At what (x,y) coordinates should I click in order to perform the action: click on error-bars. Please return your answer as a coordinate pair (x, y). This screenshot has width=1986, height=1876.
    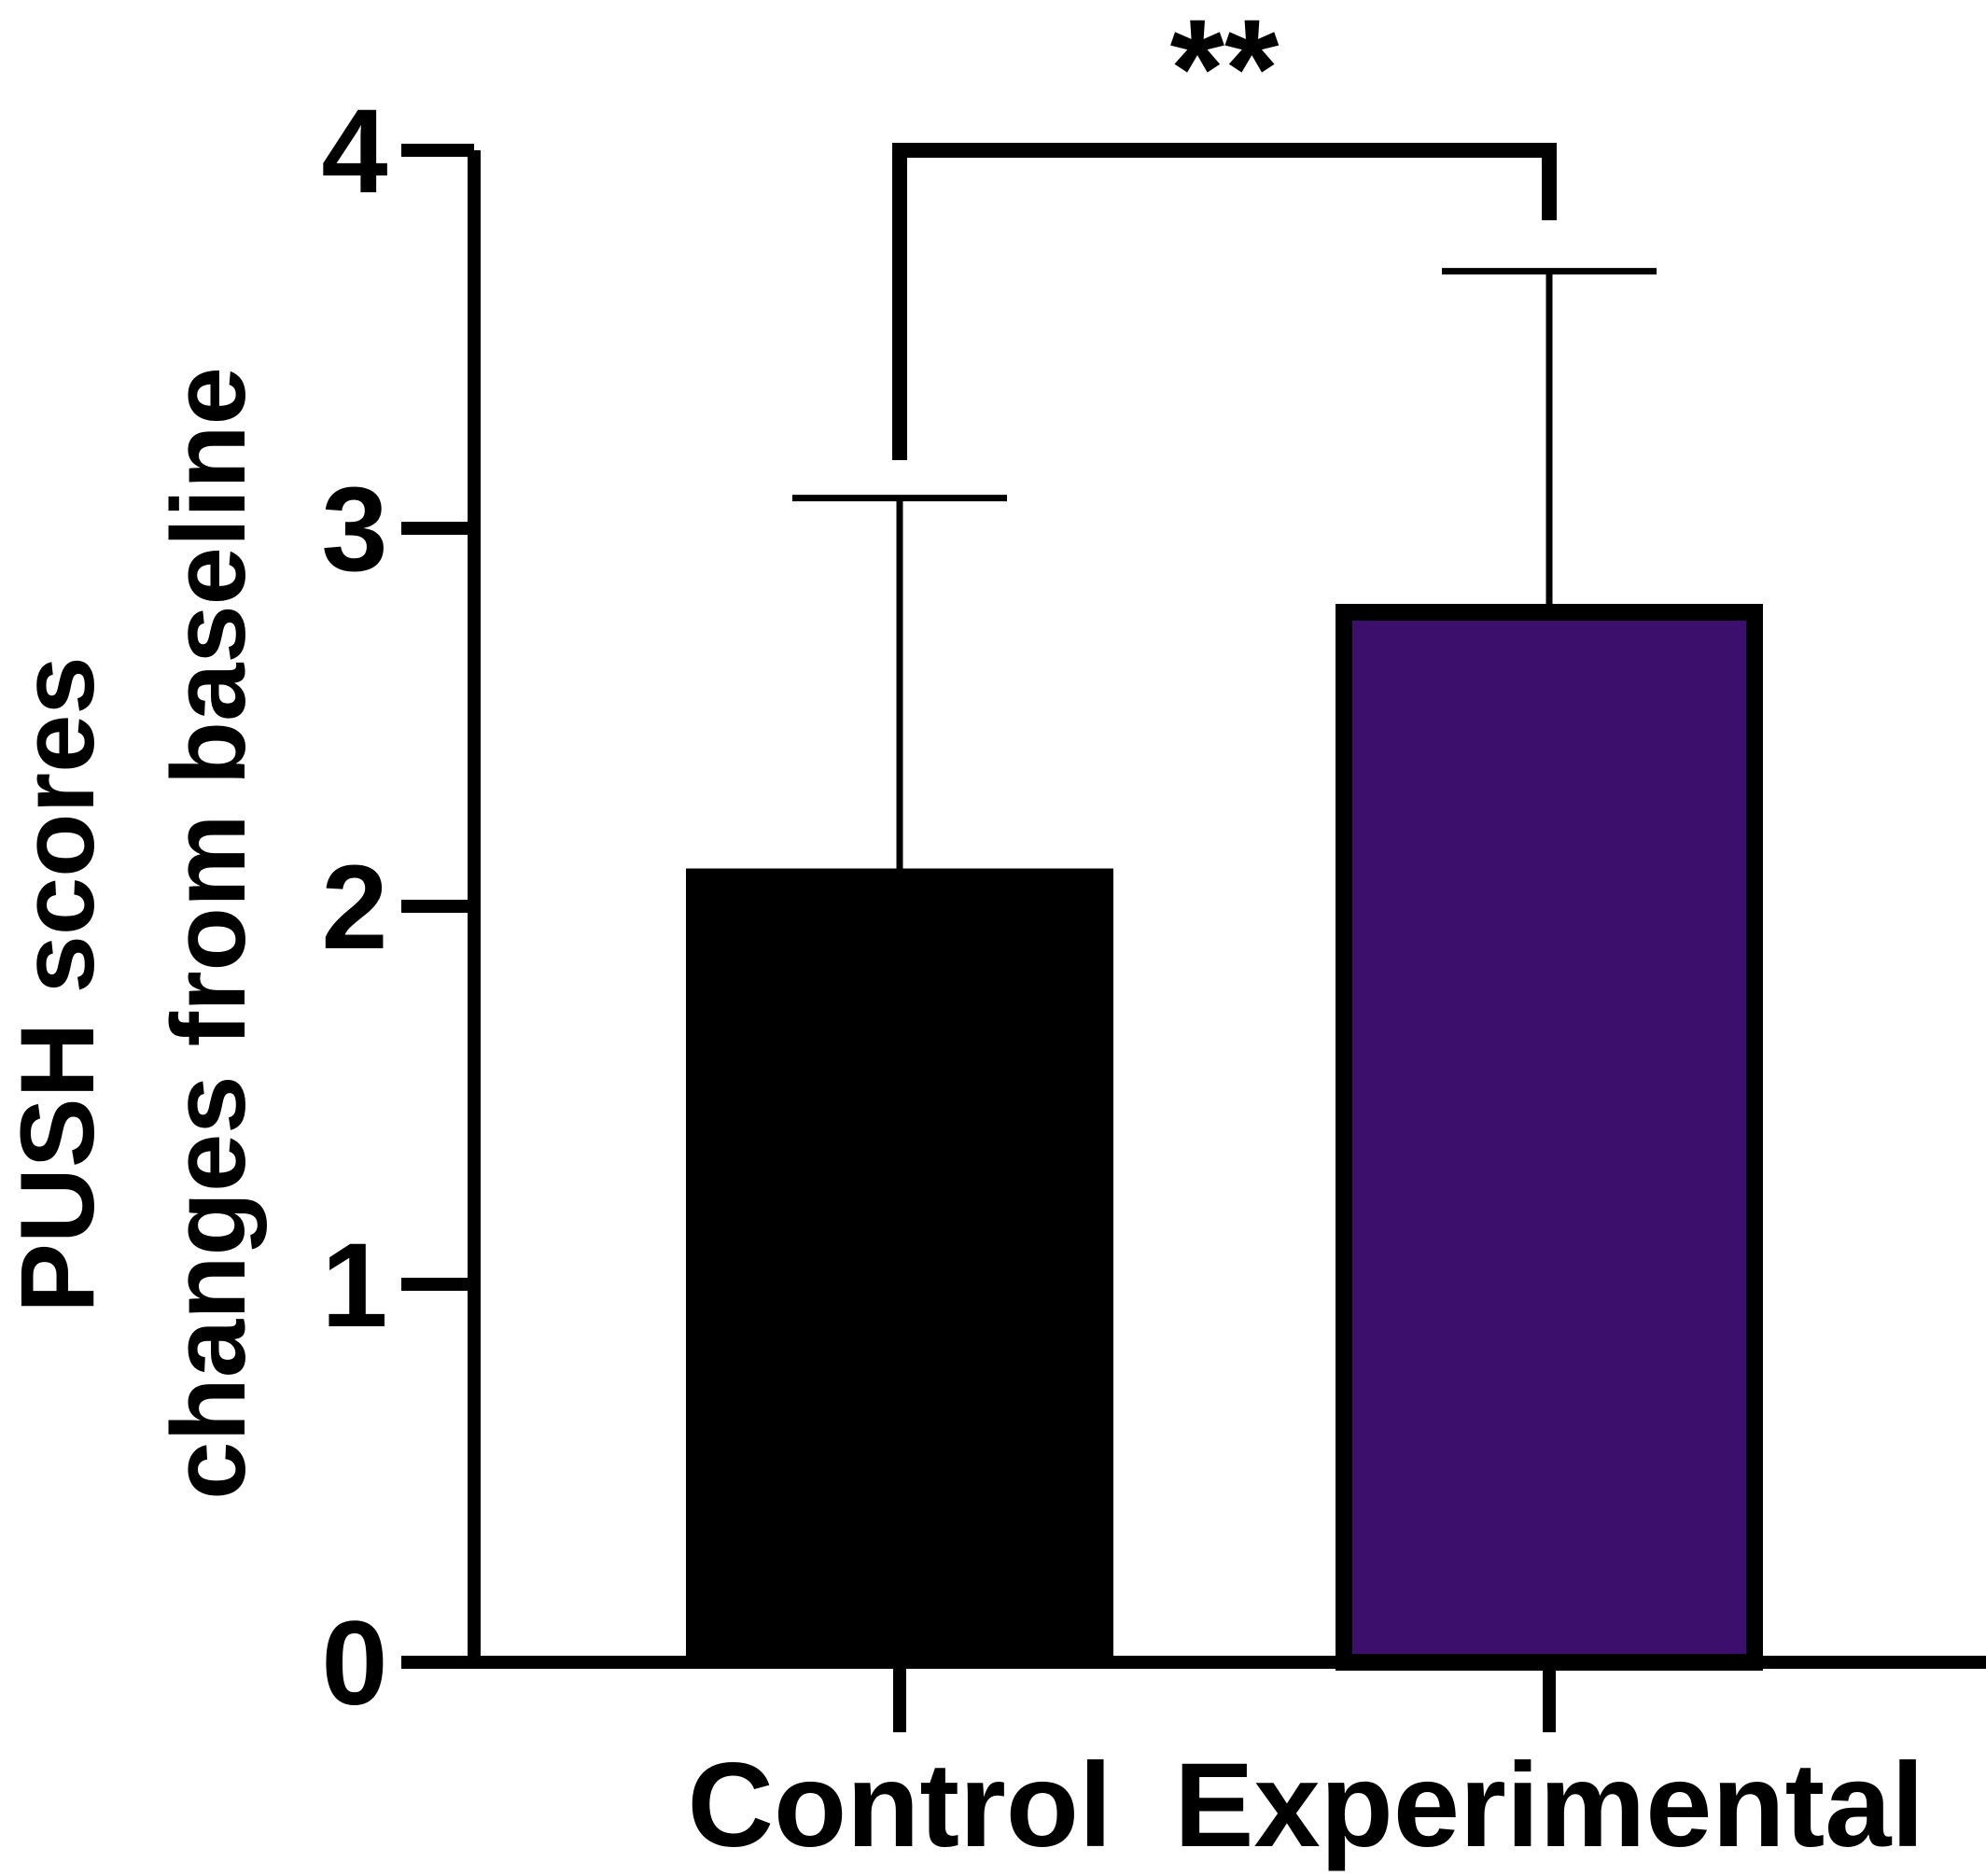
    Looking at the image, I should click on (1225, 568).